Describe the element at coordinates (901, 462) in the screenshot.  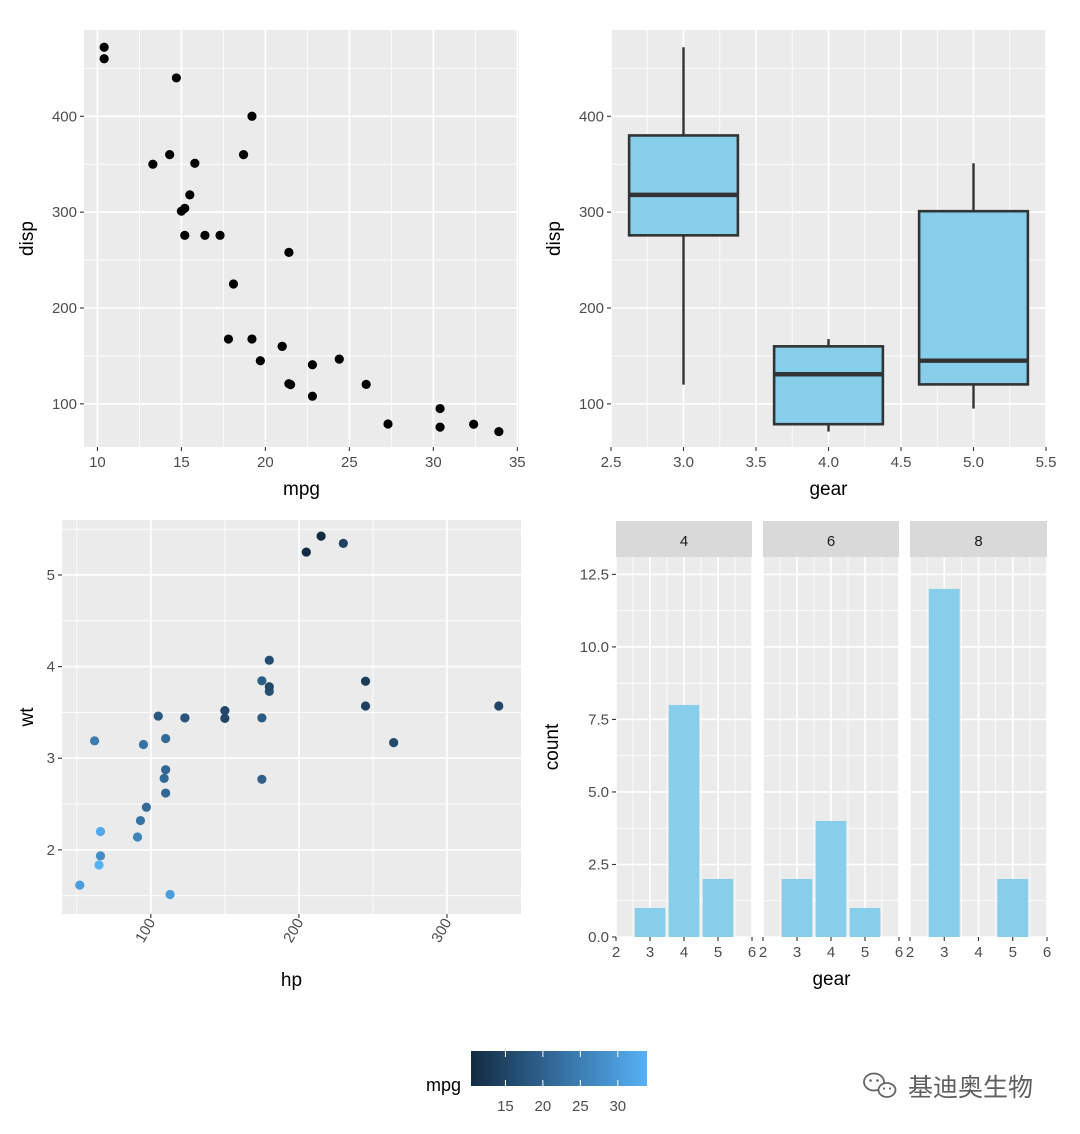
I see `x-tick-label: 4.5` at that location.